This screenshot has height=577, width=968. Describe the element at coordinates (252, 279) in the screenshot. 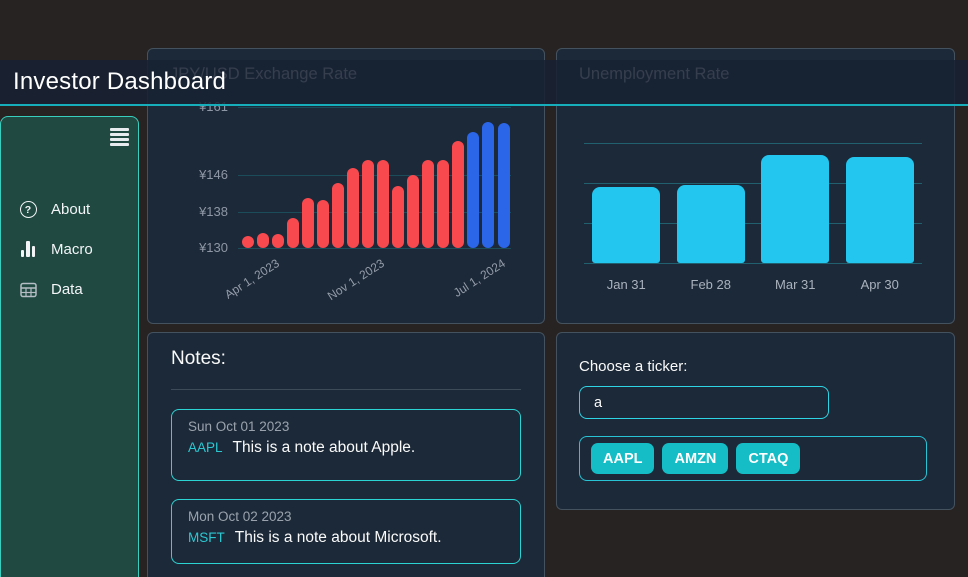

I see `x-axis-tick-label: Apr 1, 2023` at that location.